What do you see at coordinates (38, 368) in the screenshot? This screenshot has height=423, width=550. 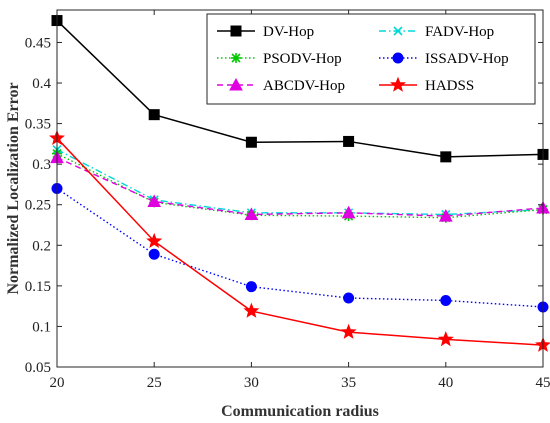 I see `y-tick-label: 0.05` at bounding box center [38, 368].